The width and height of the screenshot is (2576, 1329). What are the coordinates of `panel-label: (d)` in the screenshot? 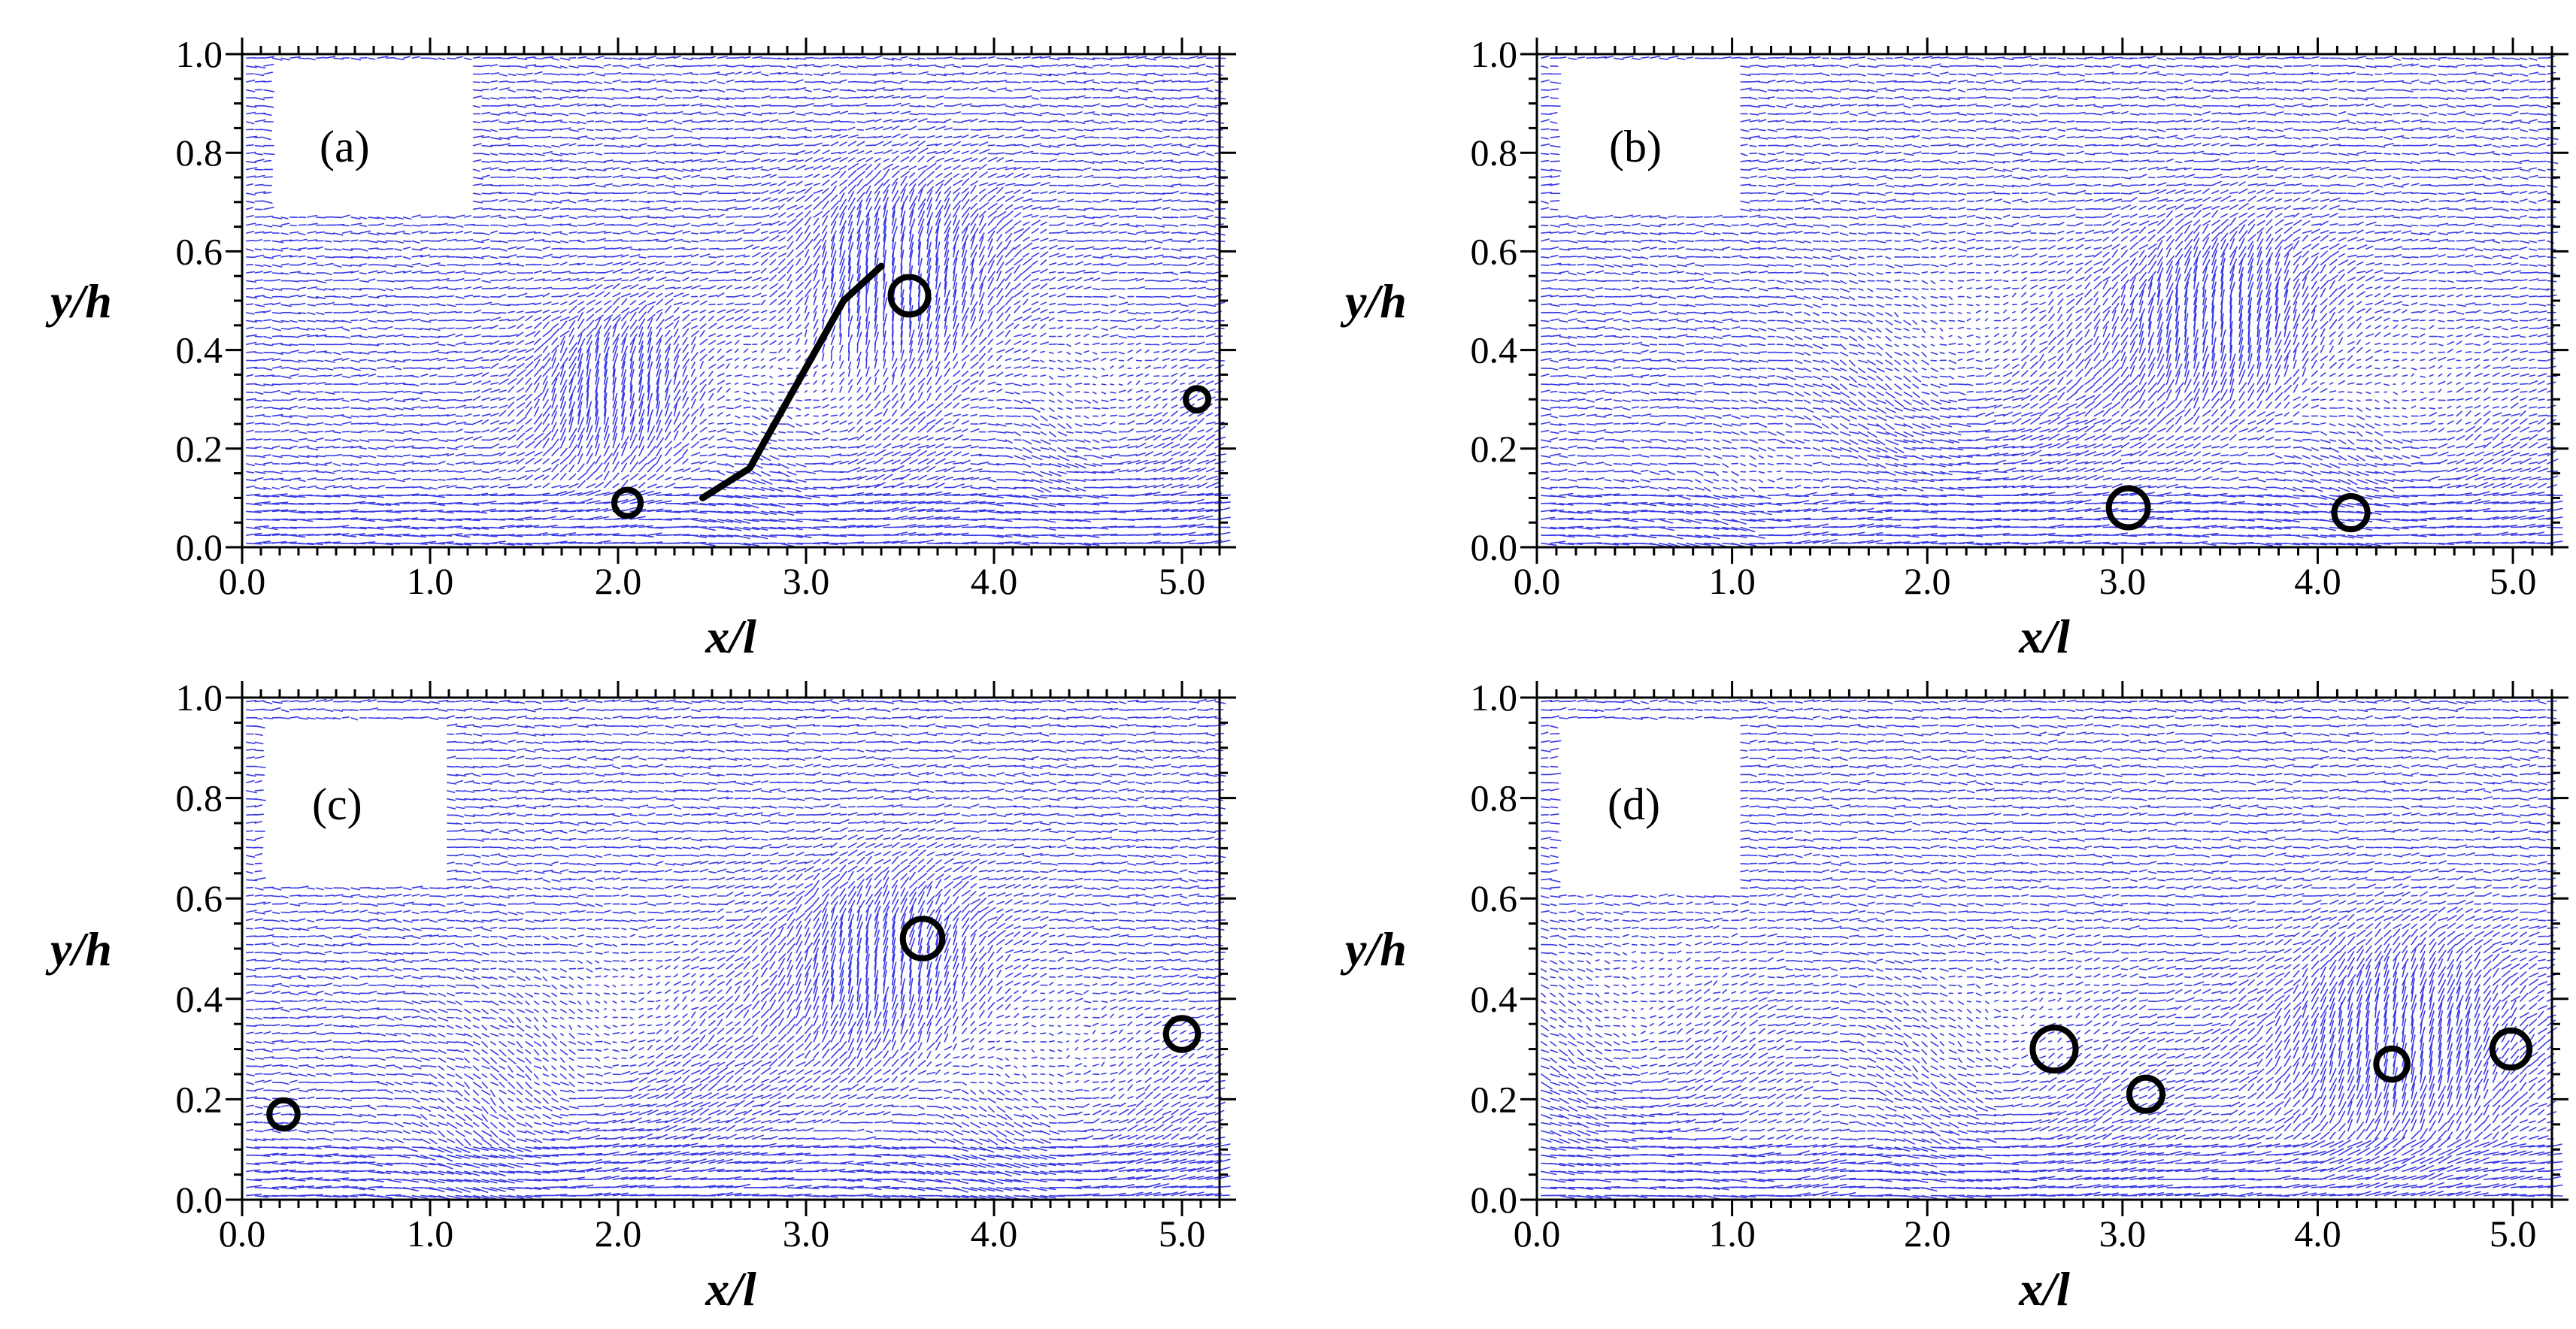 It's located at (1634, 804).